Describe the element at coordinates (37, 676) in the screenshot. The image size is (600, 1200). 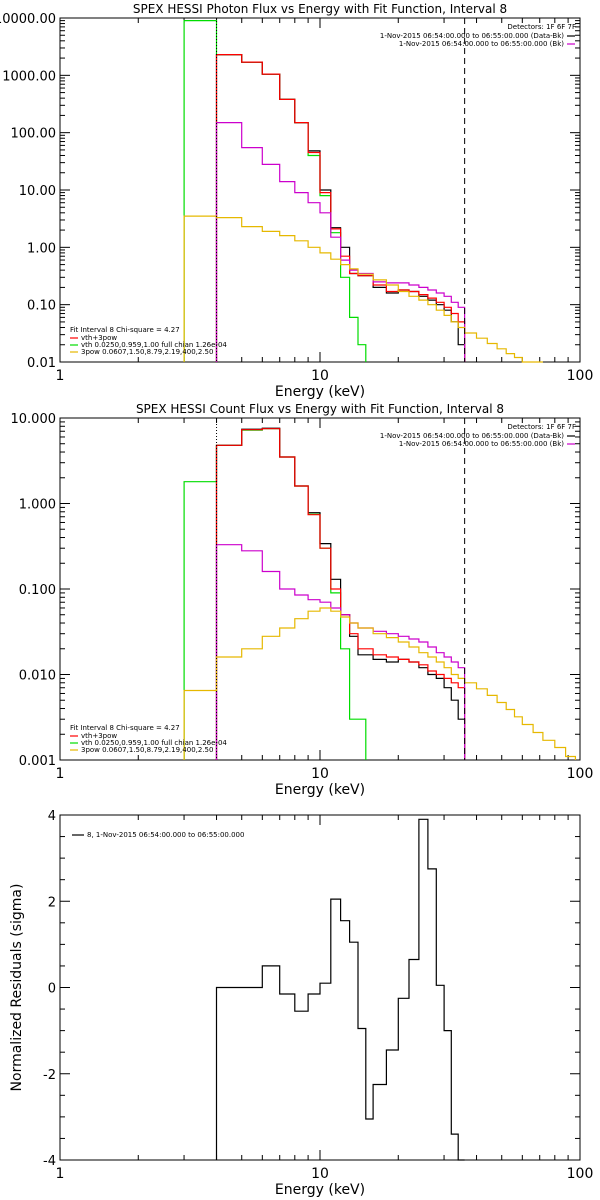
I see `chart2-y-tick-label: 0.010` at that location.